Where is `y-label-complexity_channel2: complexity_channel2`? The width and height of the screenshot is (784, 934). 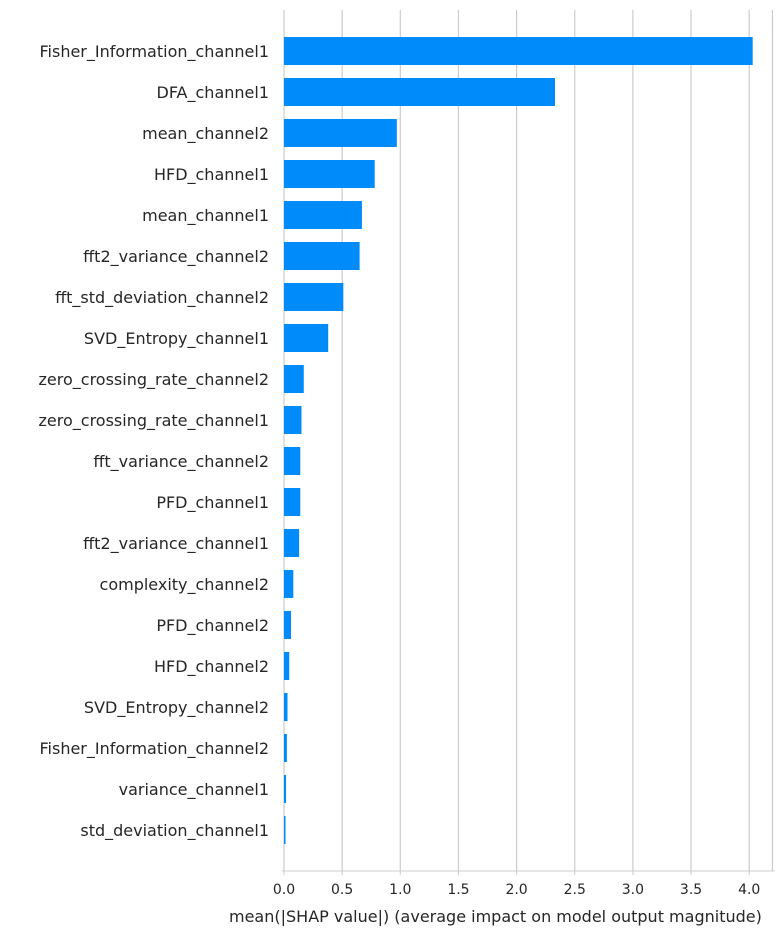
y-label-complexity_channel2: complexity_channel2 is located at coordinates (184, 585).